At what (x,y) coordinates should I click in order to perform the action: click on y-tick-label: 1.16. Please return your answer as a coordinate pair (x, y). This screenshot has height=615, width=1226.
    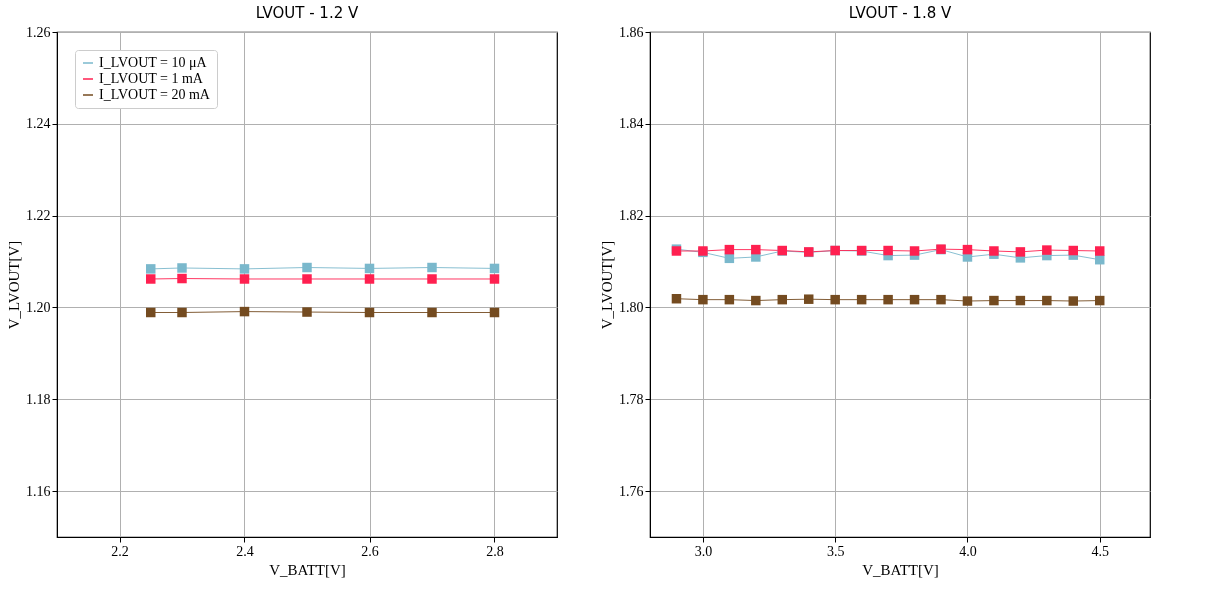
    Looking at the image, I should click on (38, 491).